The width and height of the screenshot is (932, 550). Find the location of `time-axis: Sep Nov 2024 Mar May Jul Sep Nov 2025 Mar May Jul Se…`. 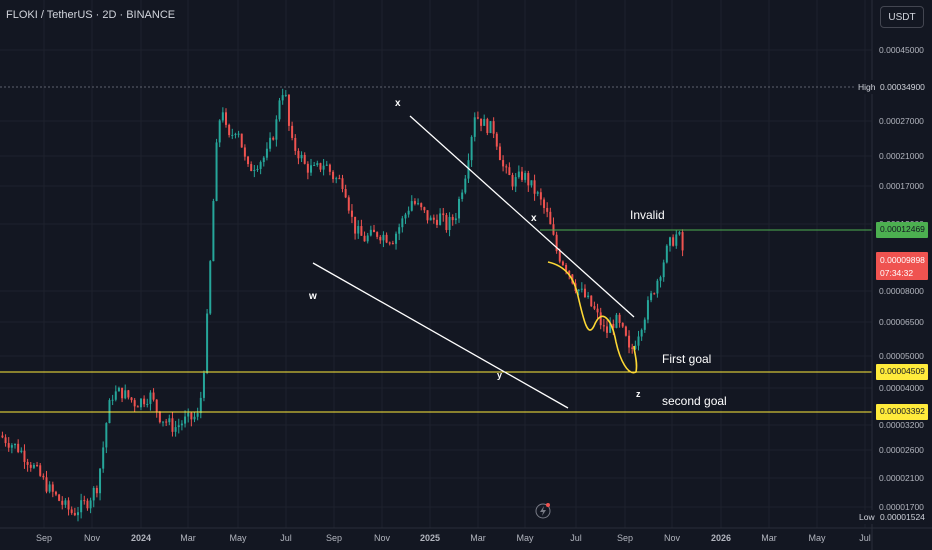

time-axis: Sep Nov 2024 Mar May Jul Sep Nov 2025 Mar May Jul Se… is located at coordinates (466, 535).